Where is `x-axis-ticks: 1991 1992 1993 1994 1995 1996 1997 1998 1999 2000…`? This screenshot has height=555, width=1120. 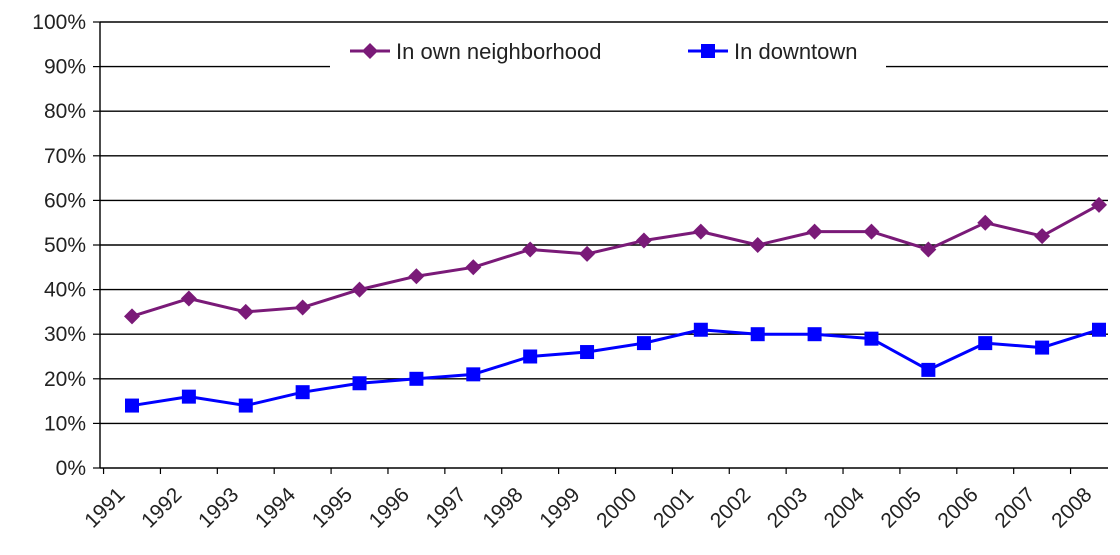 x-axis-ticks: 1991 1992 1993 1994 1995 1996 1997 1998 1999 2000… is located at coordinates (588, 500).